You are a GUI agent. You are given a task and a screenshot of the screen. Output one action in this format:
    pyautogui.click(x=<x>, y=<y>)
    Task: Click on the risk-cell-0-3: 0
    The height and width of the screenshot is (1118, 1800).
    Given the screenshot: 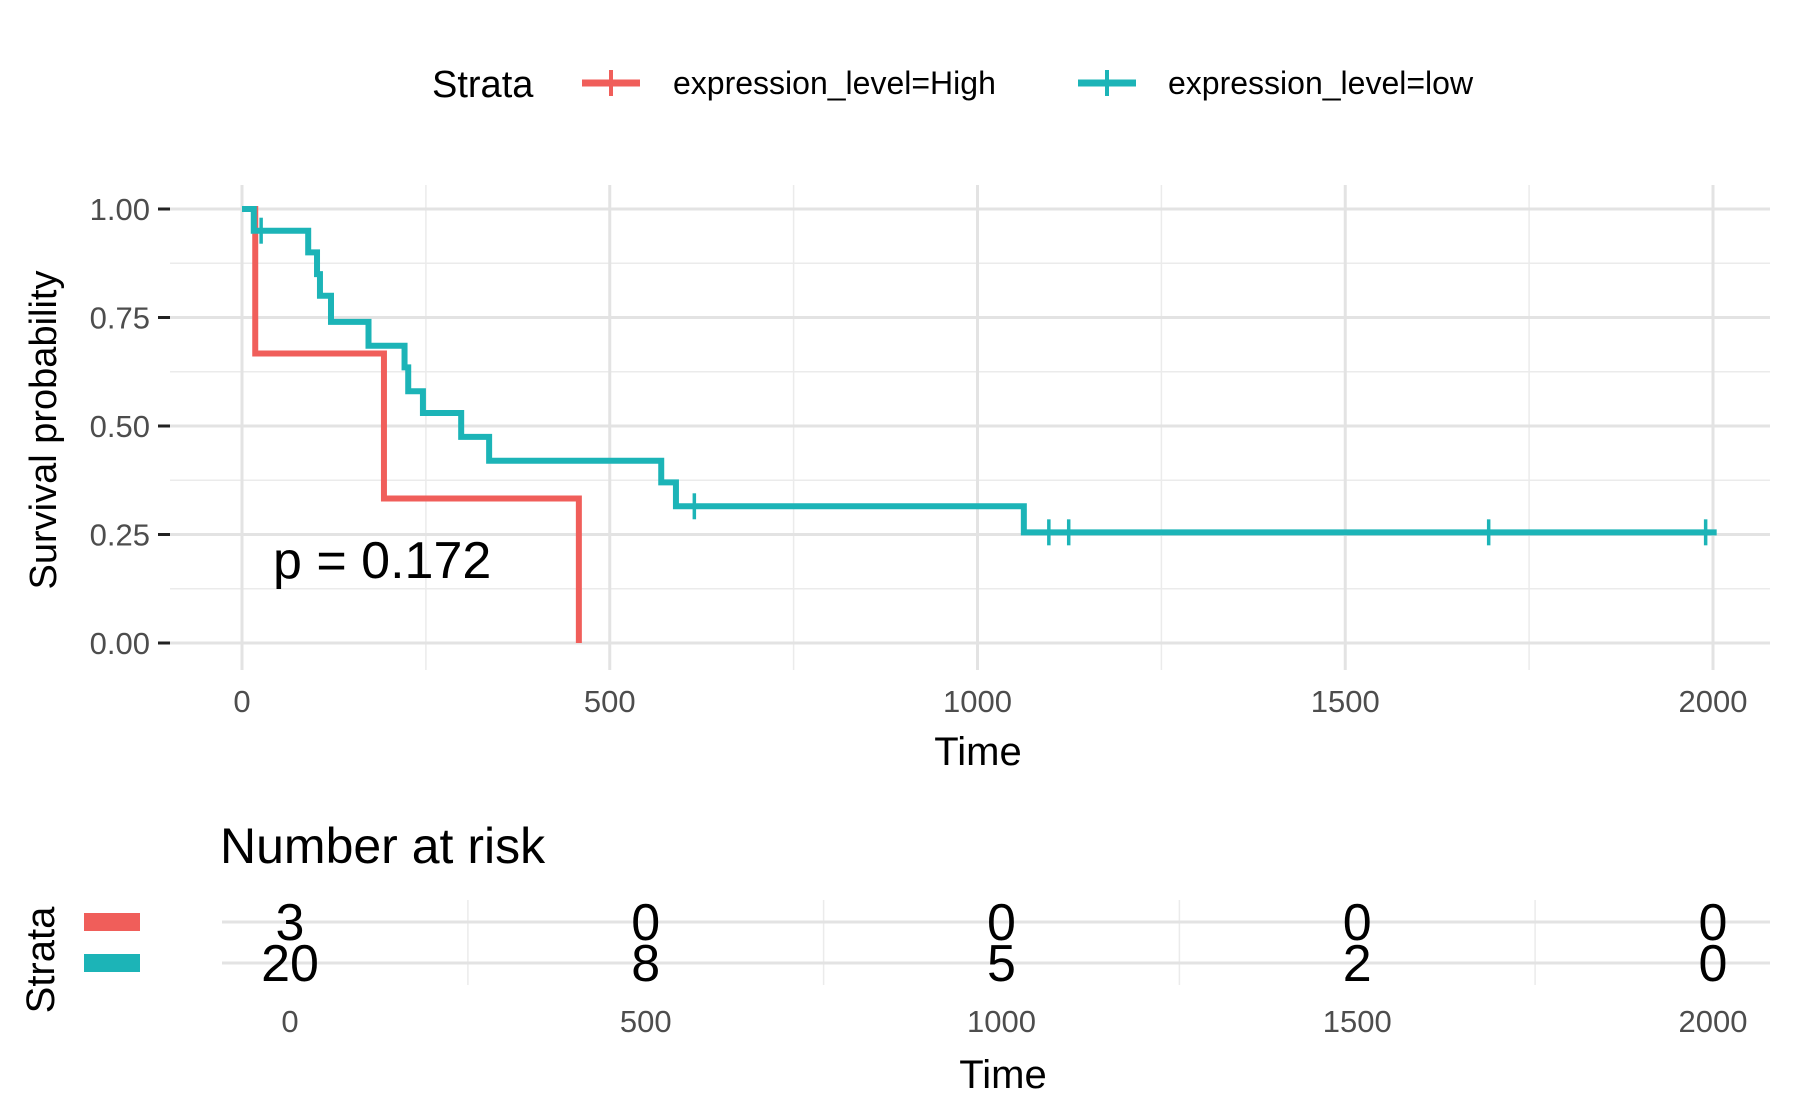 What is the action you would take?
    pyautogui.click(x=1357, y=923)
    